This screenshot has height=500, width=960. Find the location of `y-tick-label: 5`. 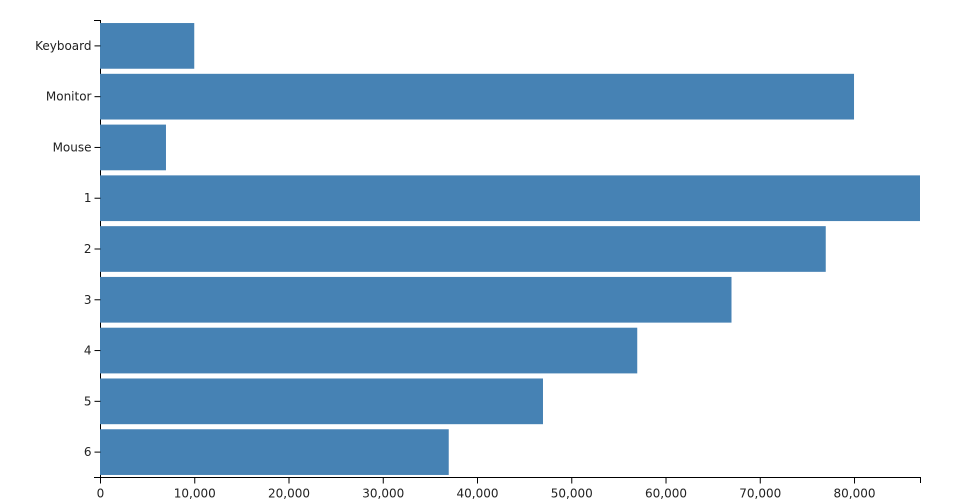

y-tick-label: 5 is located at coordinates (88, 401).